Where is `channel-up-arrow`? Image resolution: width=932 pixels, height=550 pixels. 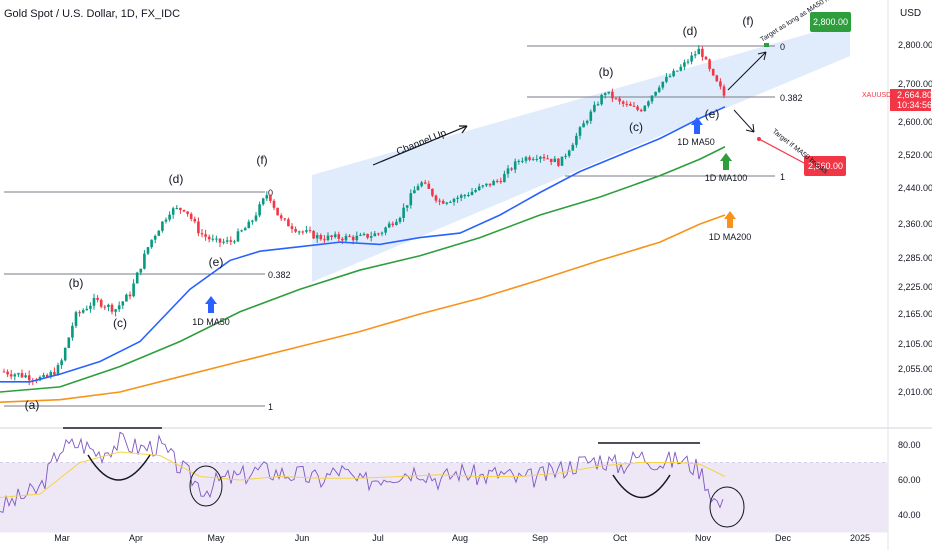
channel-up-arrow is located at coordinates (420, 145).